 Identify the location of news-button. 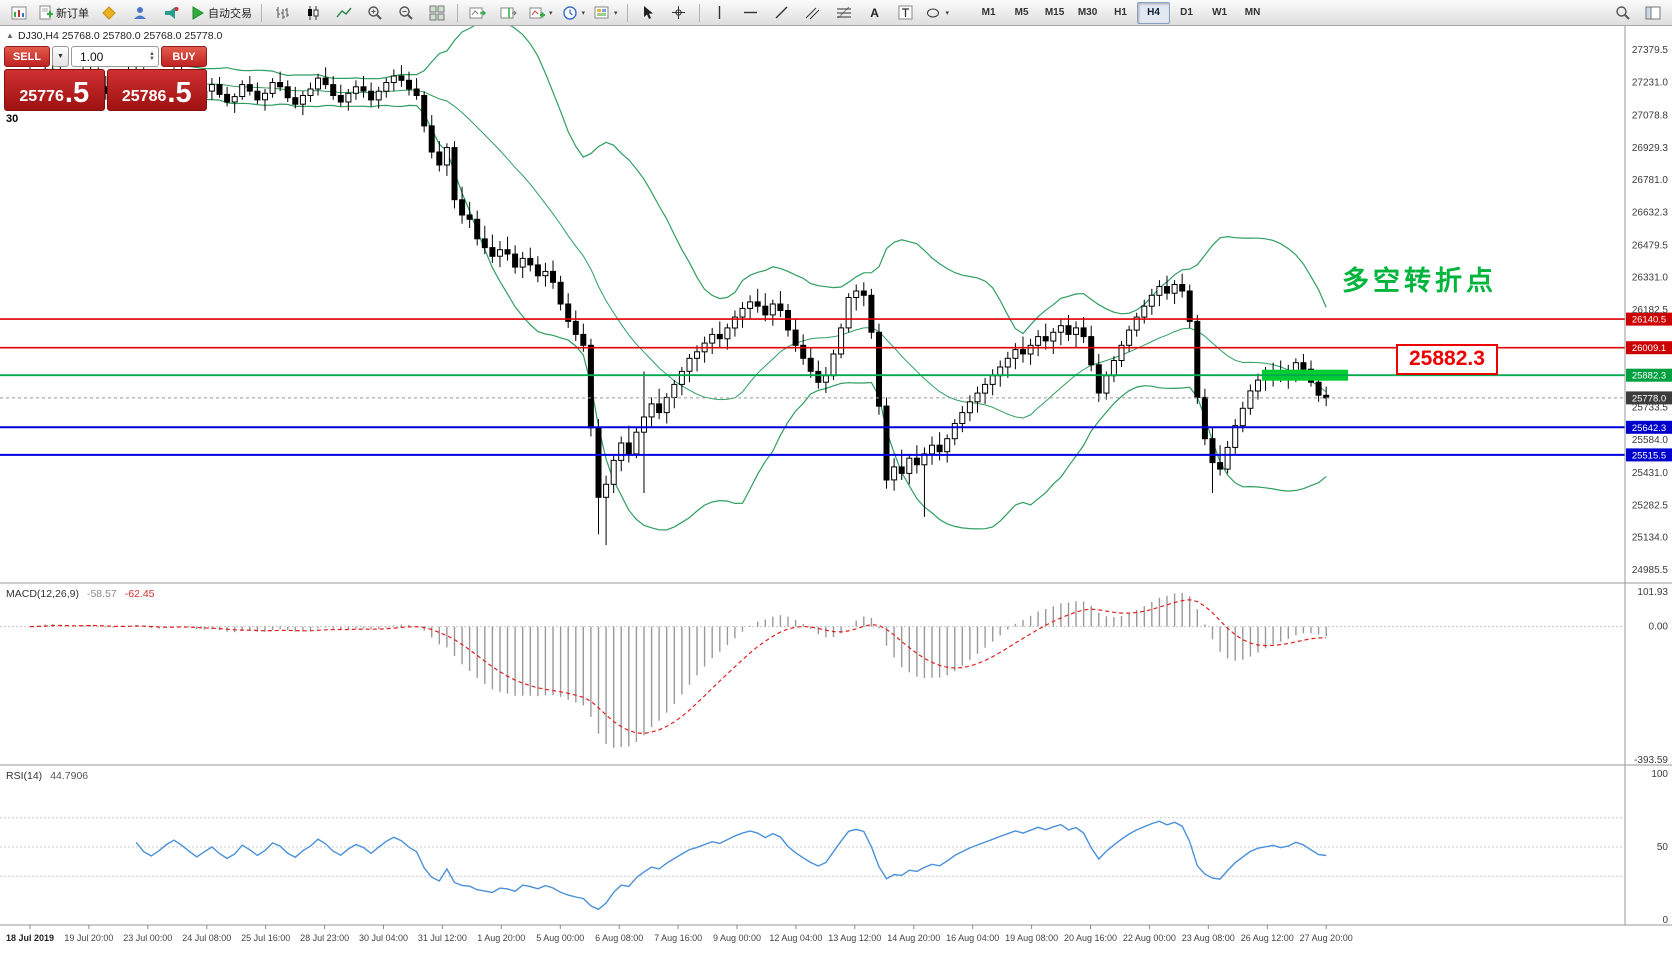
(171, 13).